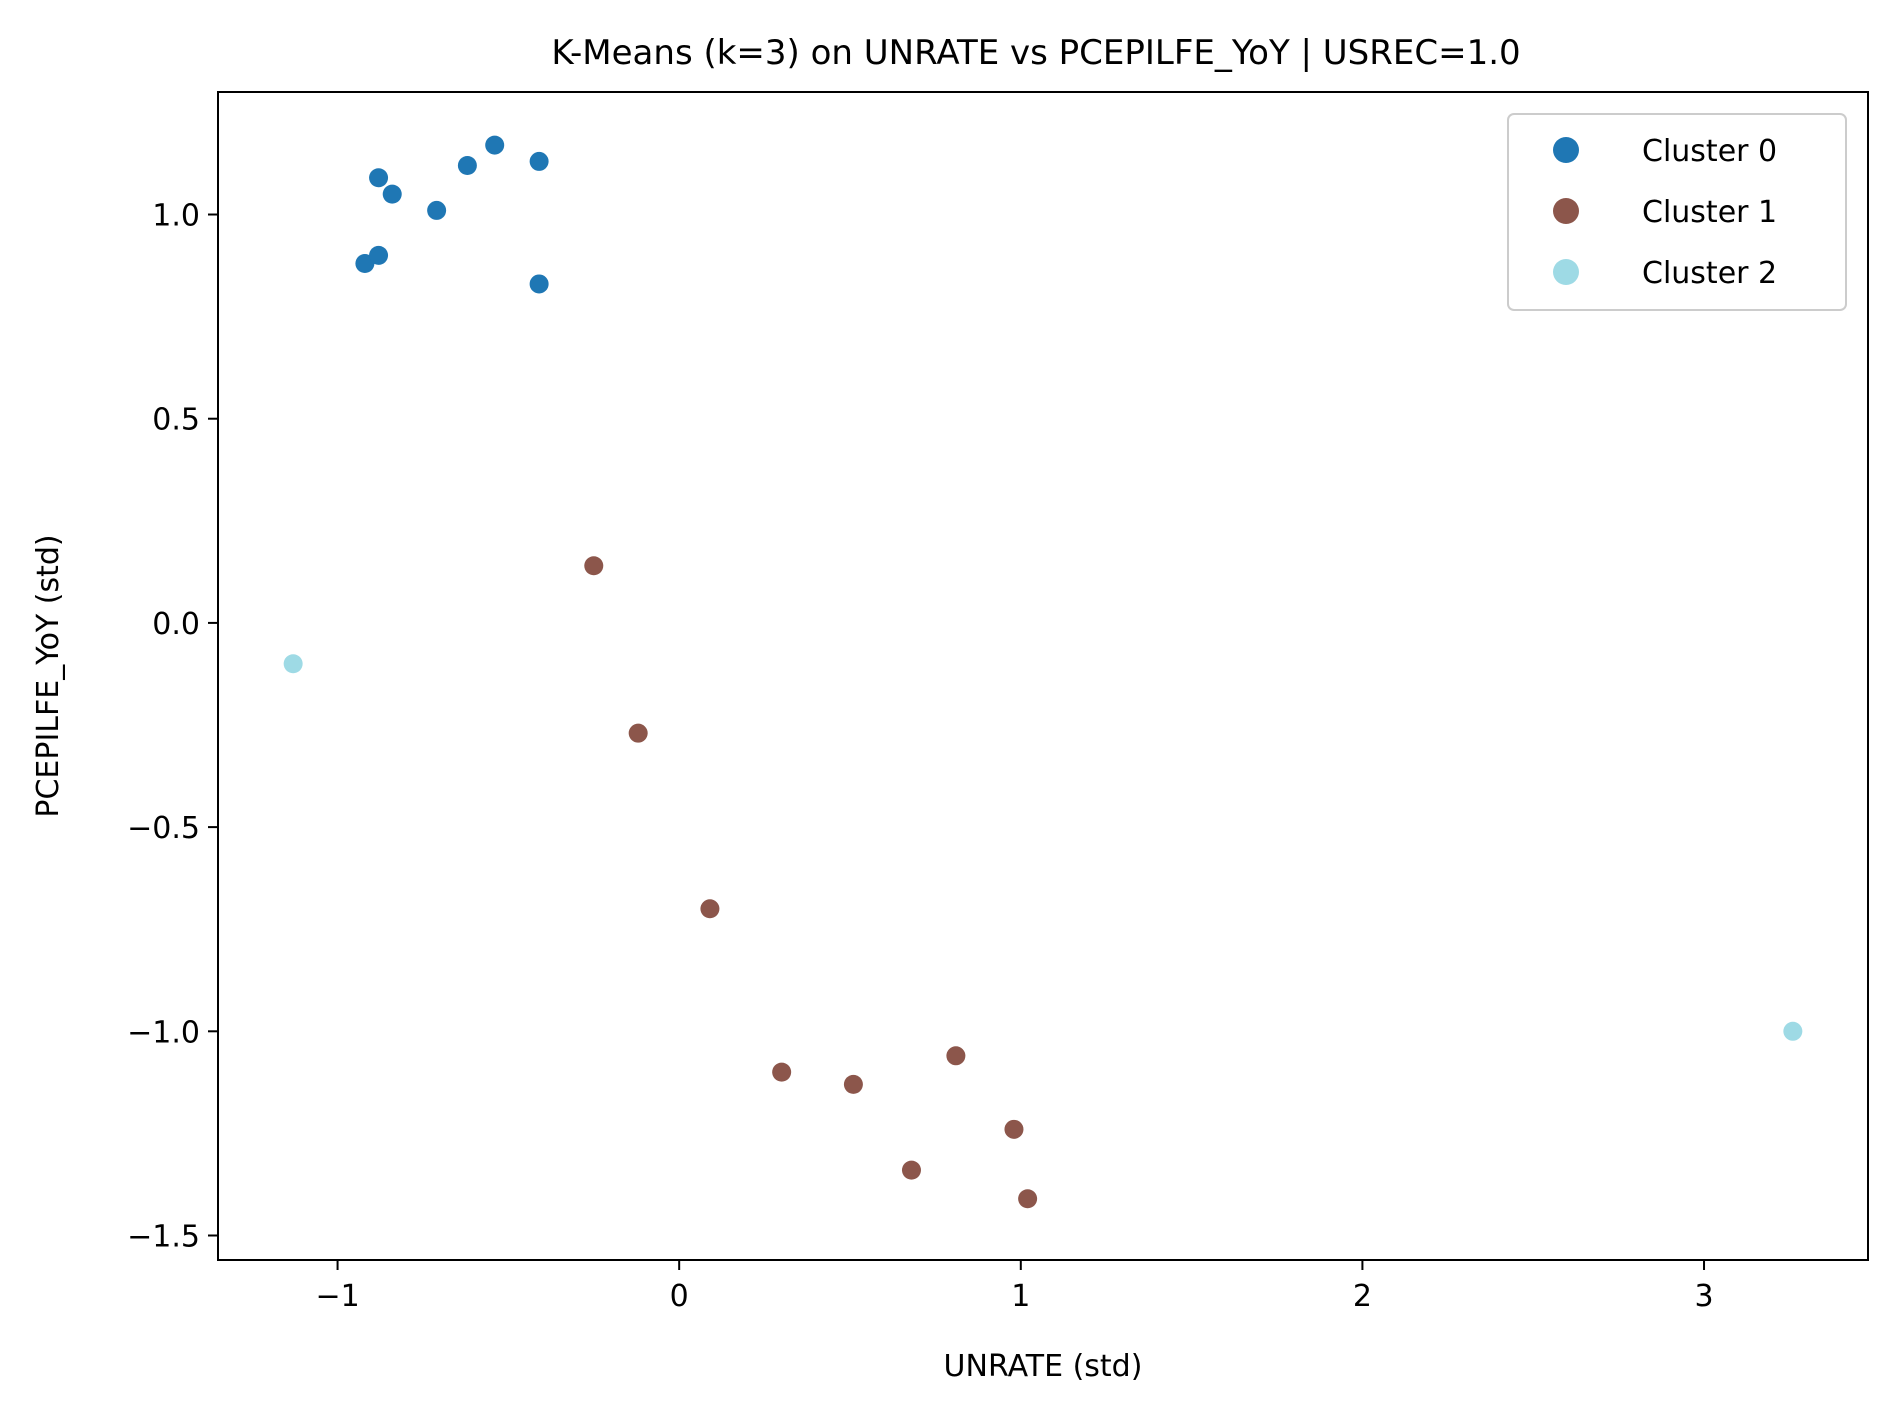  Describe the element at coordinates (337, 1296) in the screenshot. I see `x-tick-label: −1` at that location.